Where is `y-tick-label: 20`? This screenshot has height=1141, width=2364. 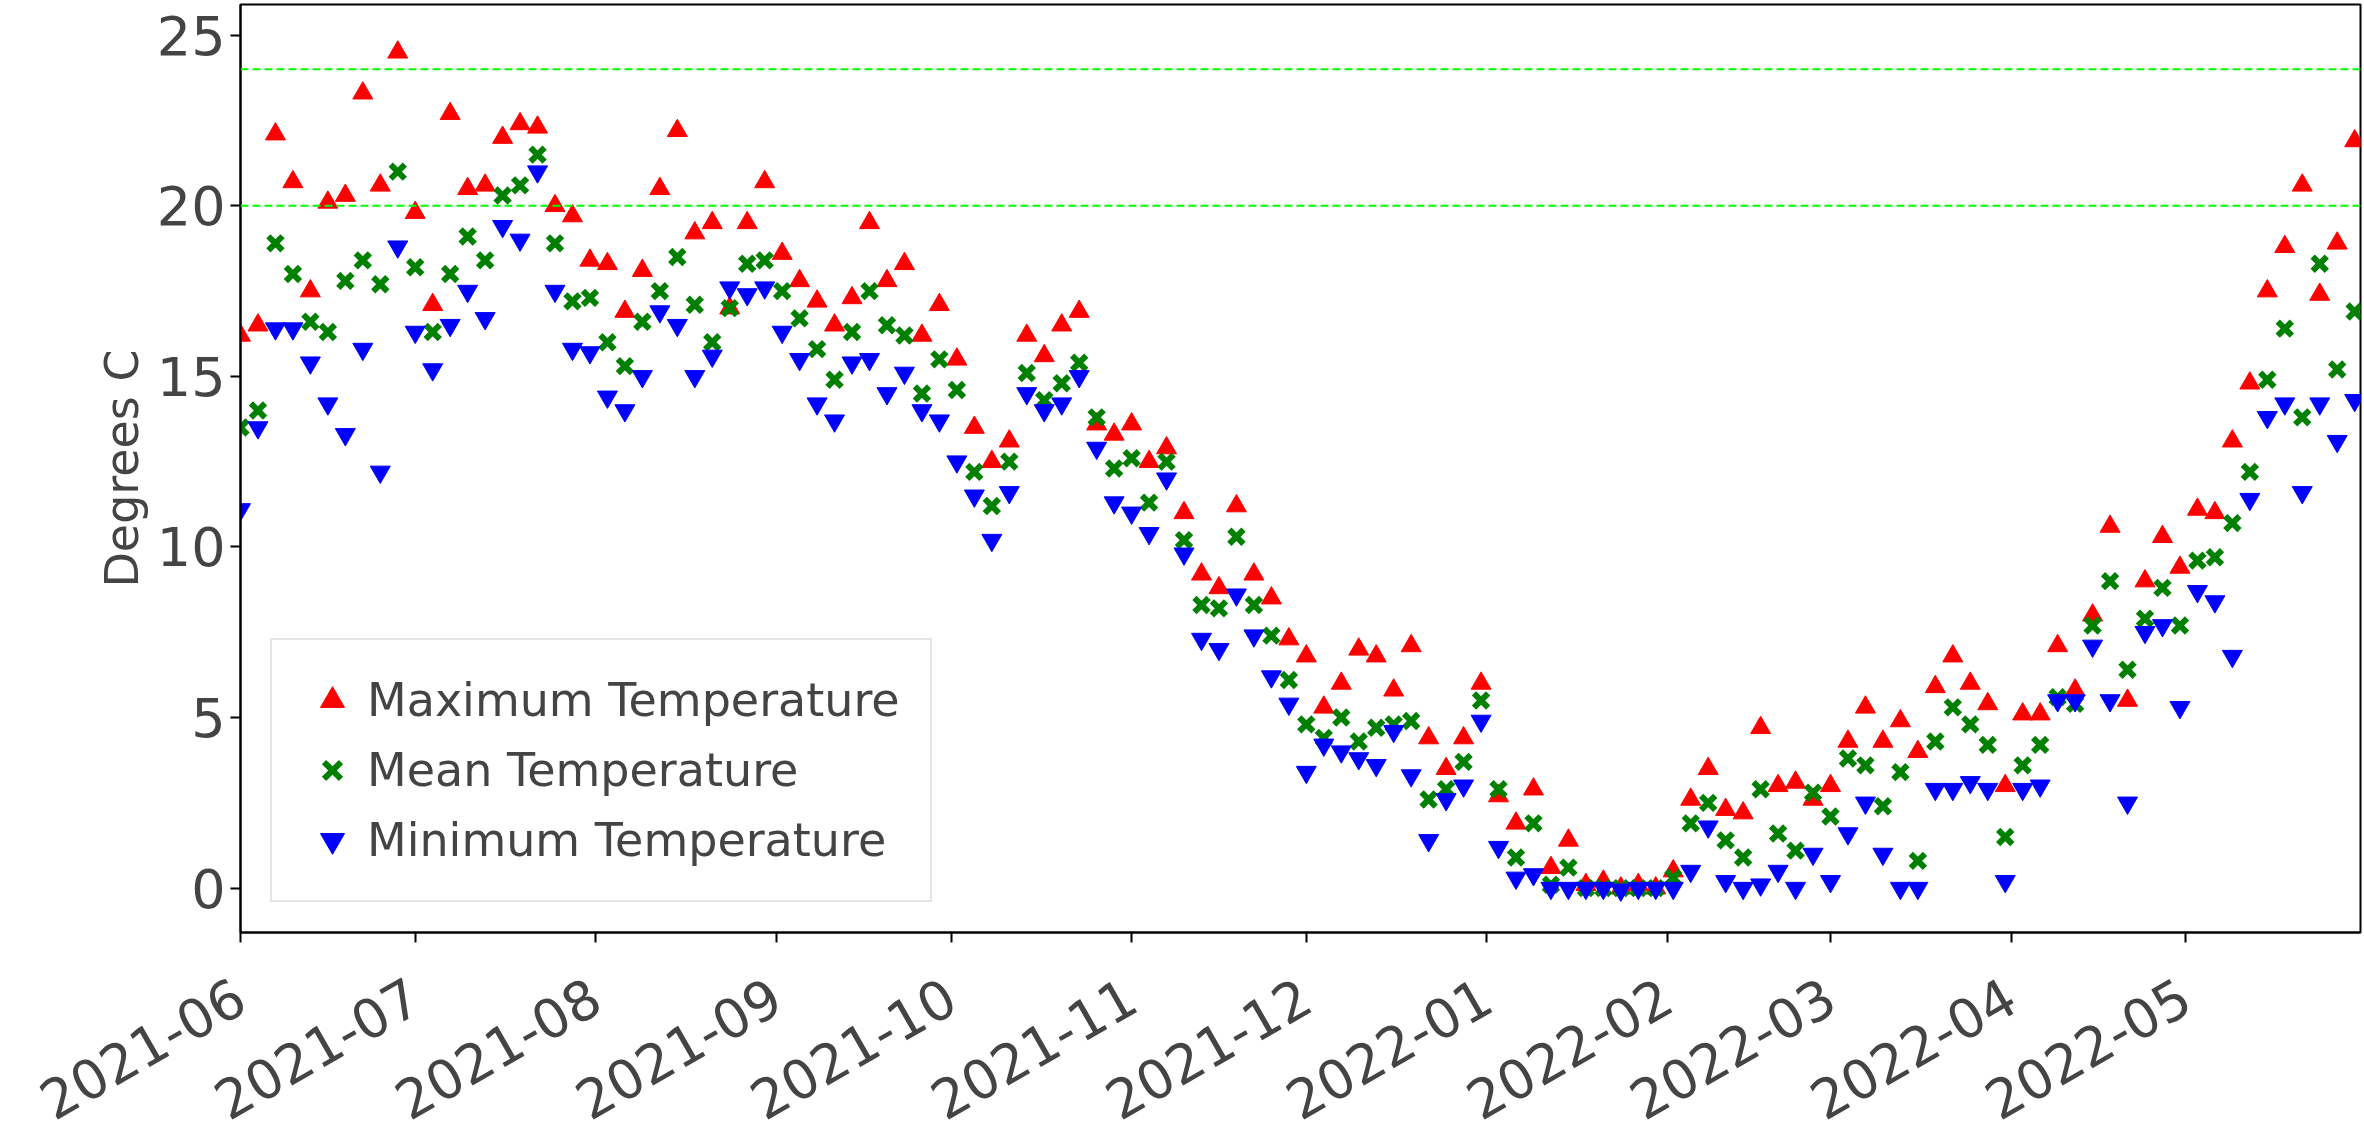 y-tick-label: 20 is located at coordinates (191, 207).